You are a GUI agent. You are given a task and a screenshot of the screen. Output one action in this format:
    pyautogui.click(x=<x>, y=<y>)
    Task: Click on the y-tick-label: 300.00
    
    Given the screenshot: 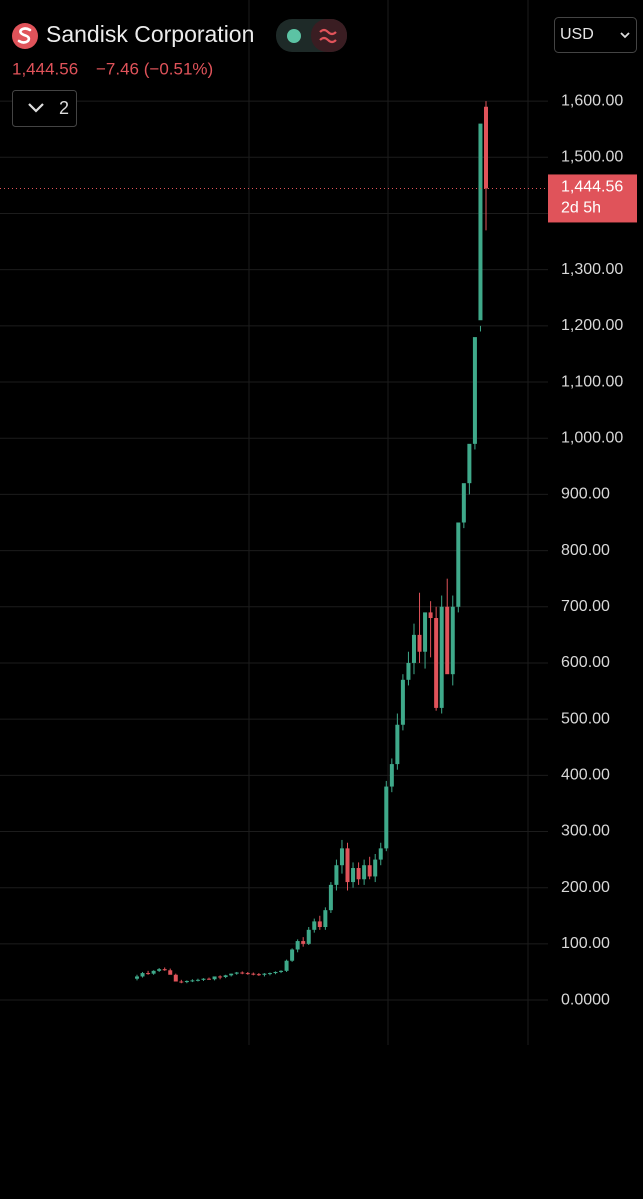 What is the action you would take?
    pyautogui.click(x=585, y=831)
    